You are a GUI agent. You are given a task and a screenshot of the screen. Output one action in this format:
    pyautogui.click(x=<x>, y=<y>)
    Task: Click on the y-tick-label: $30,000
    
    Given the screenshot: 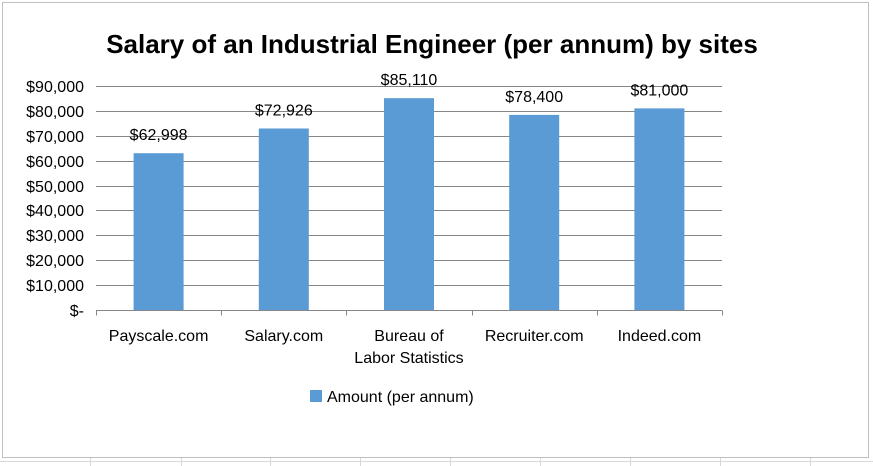 What is the action you would take?
    pyautogui.click(x=55, y=236)
    